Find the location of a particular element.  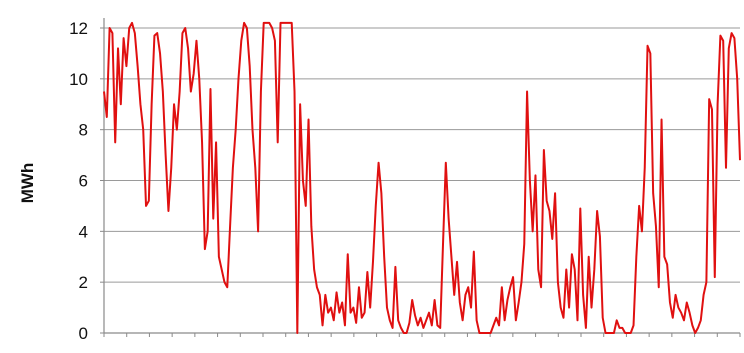

y-tick-label-2: 2 is located at coordinates (83, 282).